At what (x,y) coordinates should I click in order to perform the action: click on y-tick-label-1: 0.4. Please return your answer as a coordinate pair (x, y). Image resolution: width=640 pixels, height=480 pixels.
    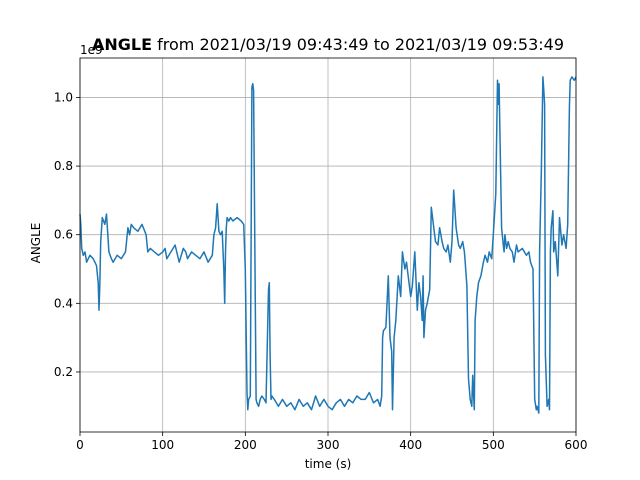
    Looking at the image, I should click on (63, 303).